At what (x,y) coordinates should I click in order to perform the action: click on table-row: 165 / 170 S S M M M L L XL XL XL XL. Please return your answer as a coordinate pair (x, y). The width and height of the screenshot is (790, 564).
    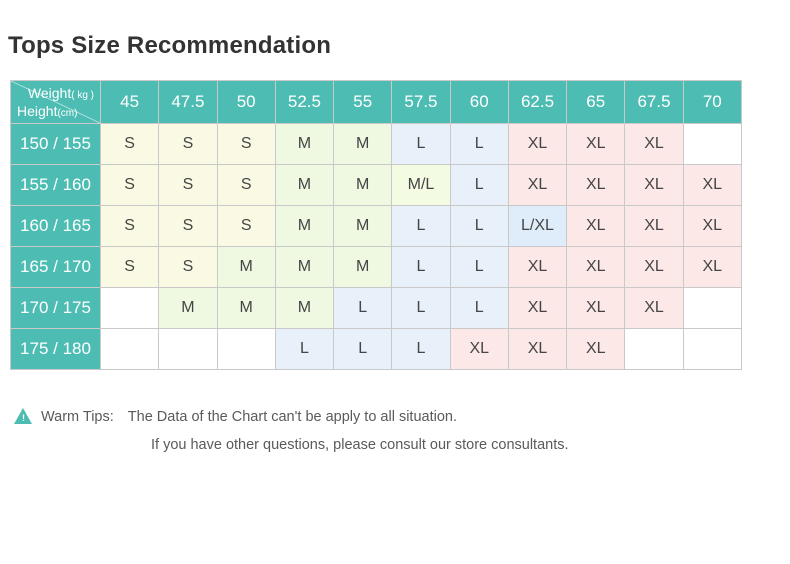
    Looking at the image, I should click on (376, 267).